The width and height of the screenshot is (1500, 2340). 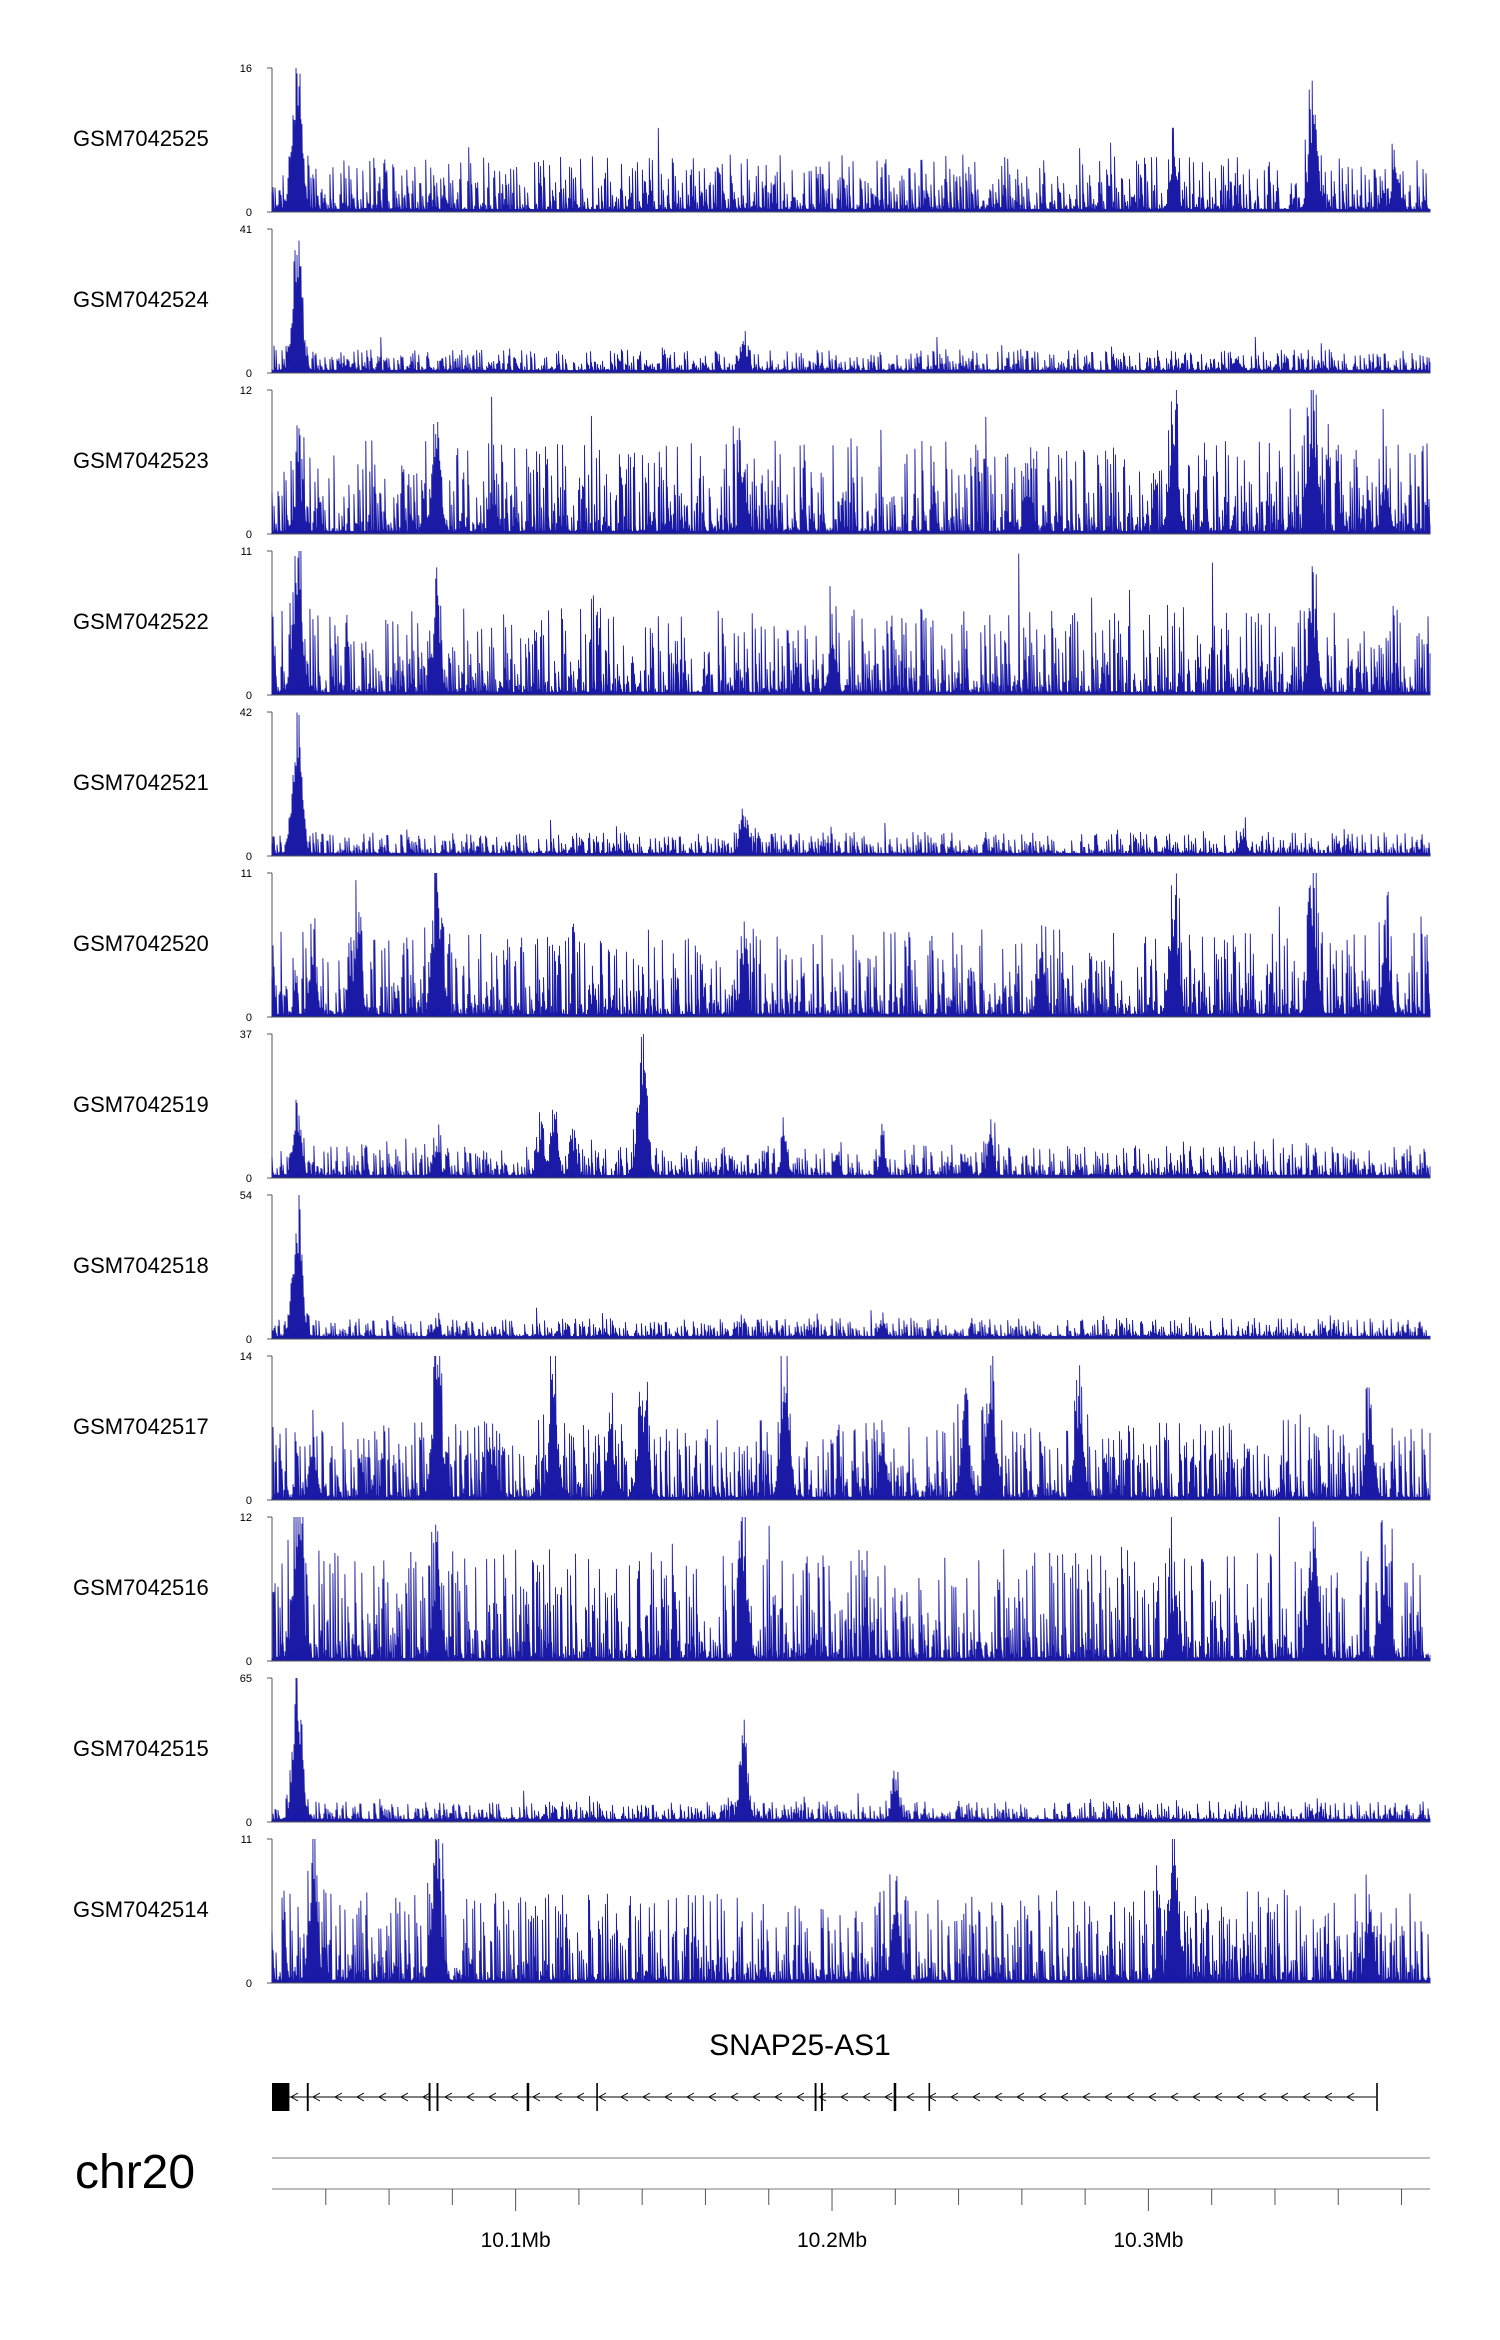 What do you see at coordinates (246, 1518) in the screenshot?
I see `y-max-label: 12` at bounding box center [246, 1518].